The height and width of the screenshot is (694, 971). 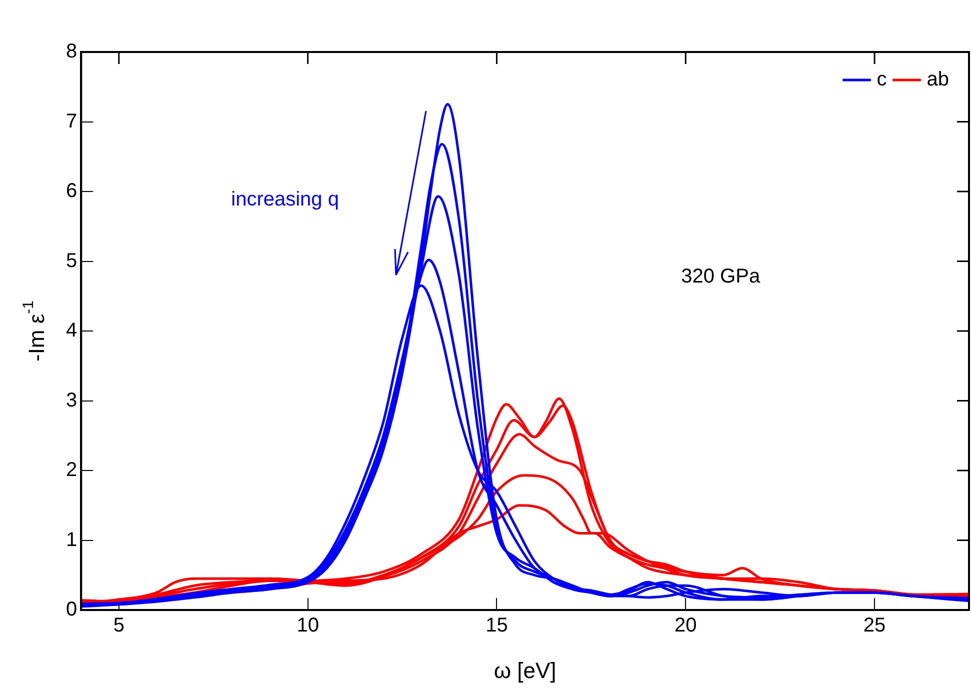 I want to click on y-tick-label: 7, so click(x=72, y=121).